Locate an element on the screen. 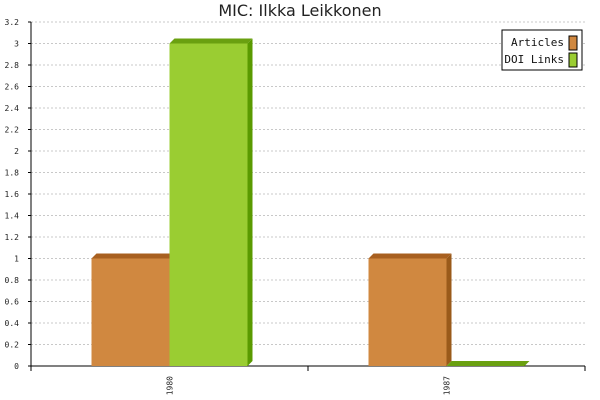 The width and height of the screenshot is (600, 400). y-tick-label: 2.8 is located at coordinates (12, 65).